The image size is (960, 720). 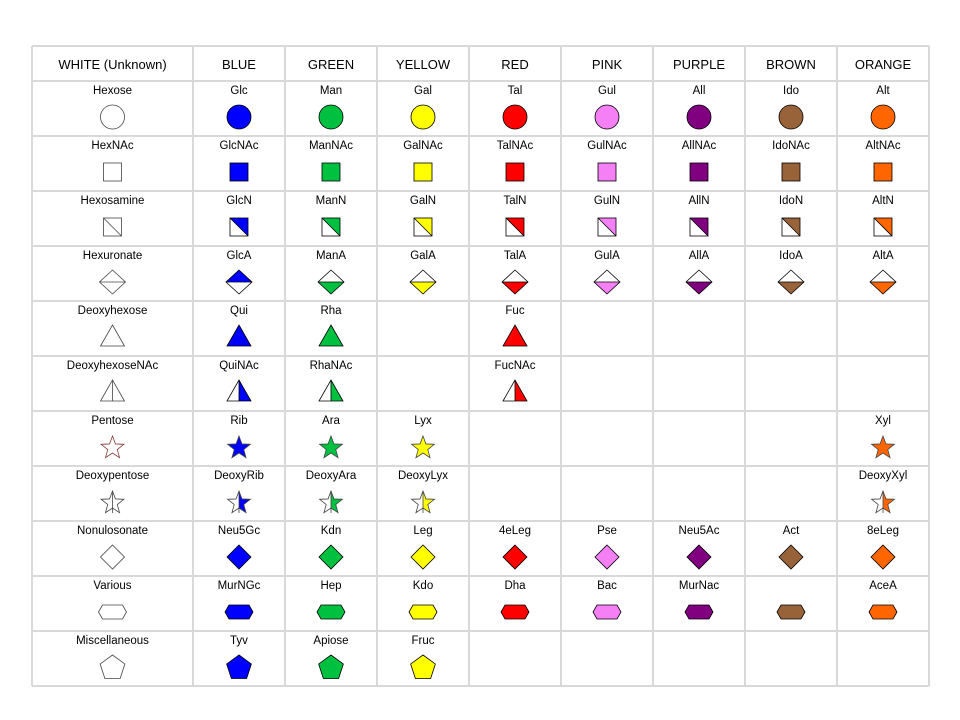 What do you see at coordinates (239, 256) in the screenshot?
I see `symbol-label: GlcA` at bounding box center [239, 256].